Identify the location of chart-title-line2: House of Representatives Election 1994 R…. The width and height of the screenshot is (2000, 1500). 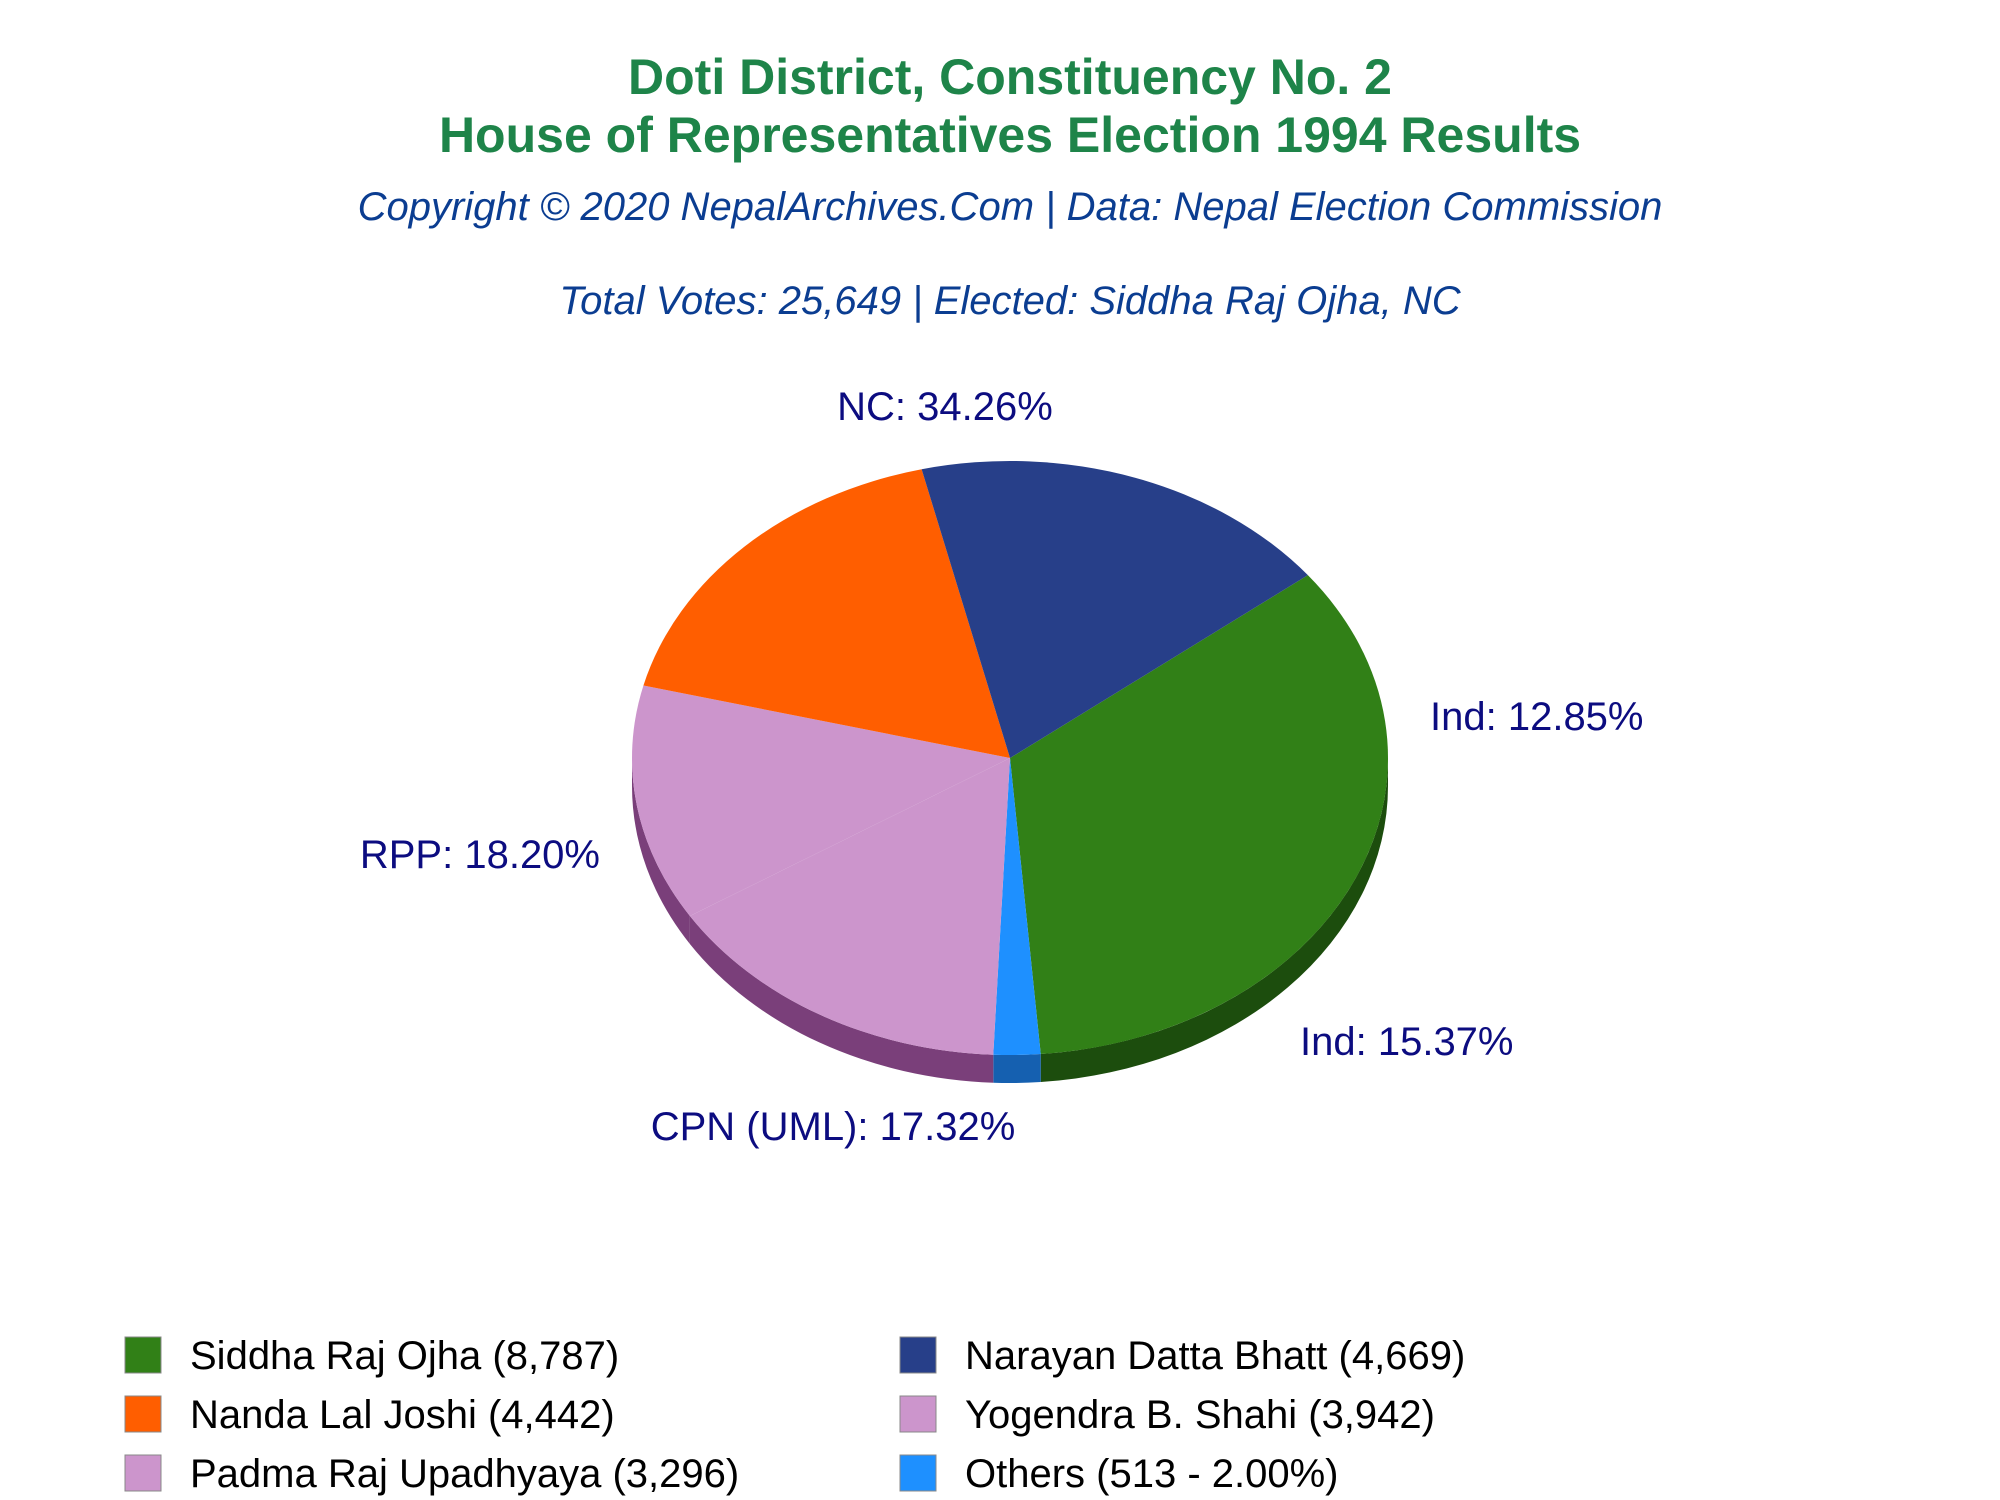
(1010, 135).